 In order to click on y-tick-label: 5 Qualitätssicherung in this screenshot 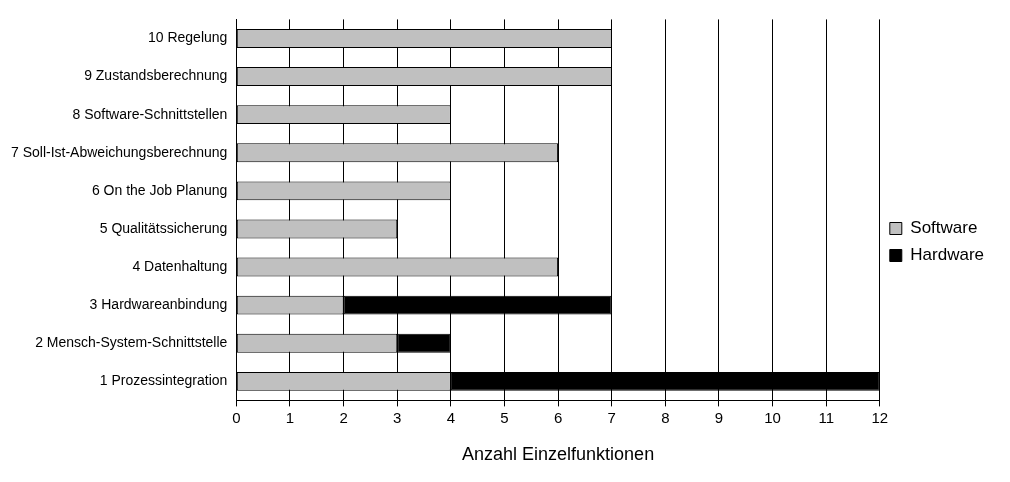, I will do `click(163, 227)`.